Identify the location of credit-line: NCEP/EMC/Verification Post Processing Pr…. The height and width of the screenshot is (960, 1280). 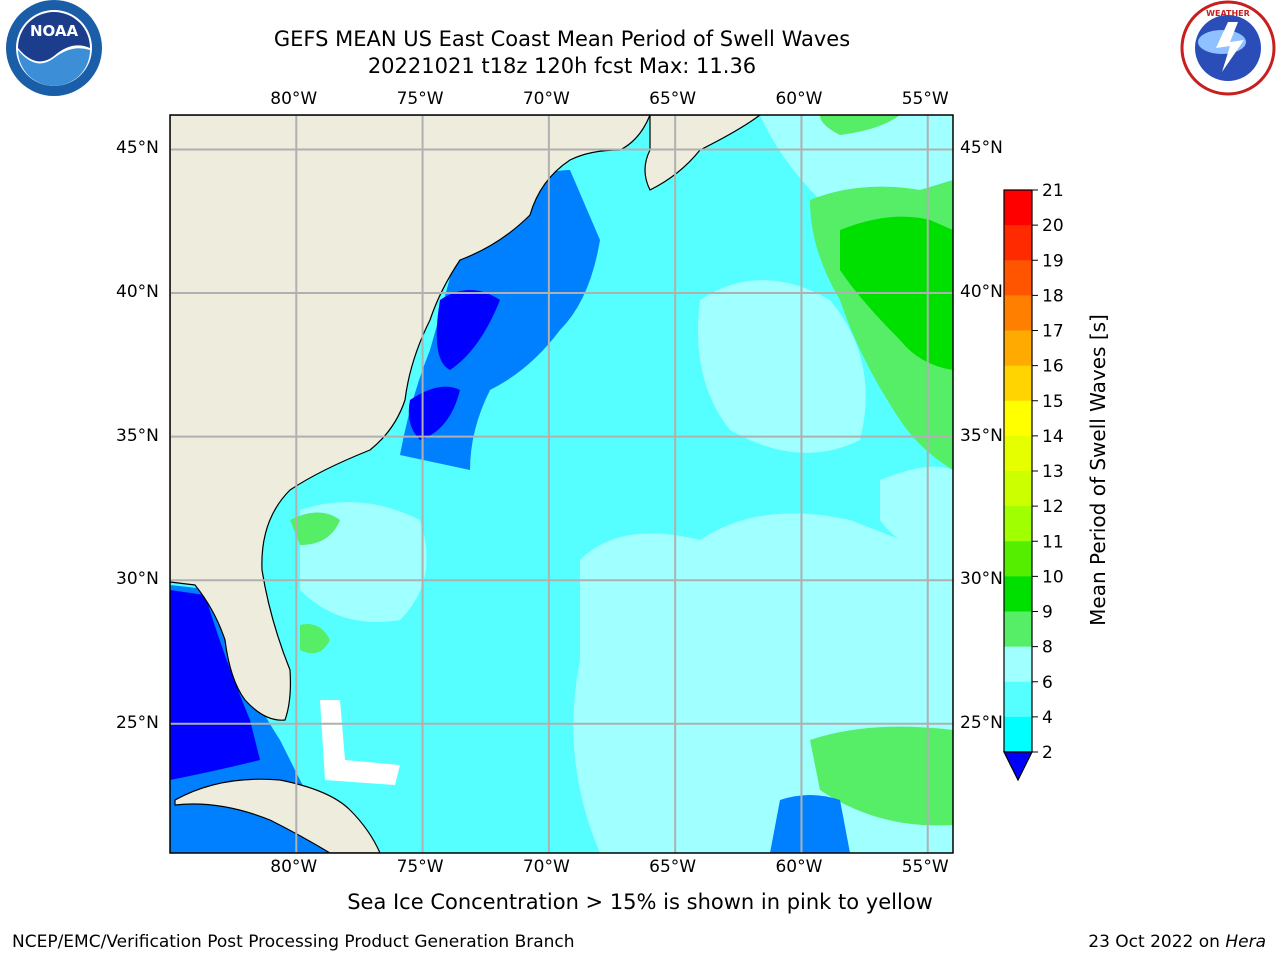
(293, 942).